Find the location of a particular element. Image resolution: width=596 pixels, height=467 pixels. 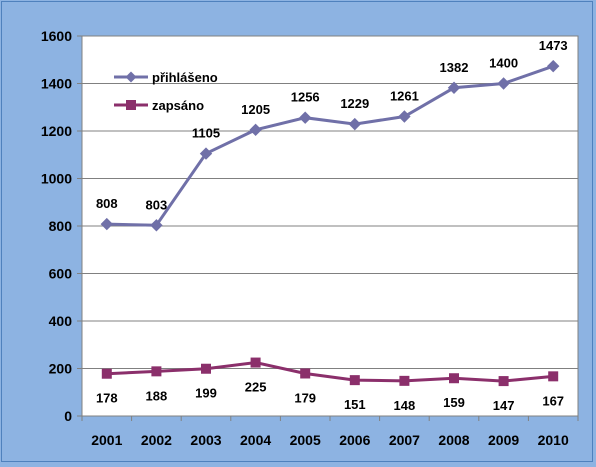

data-label: 225 is located at coordinates (256, 387).